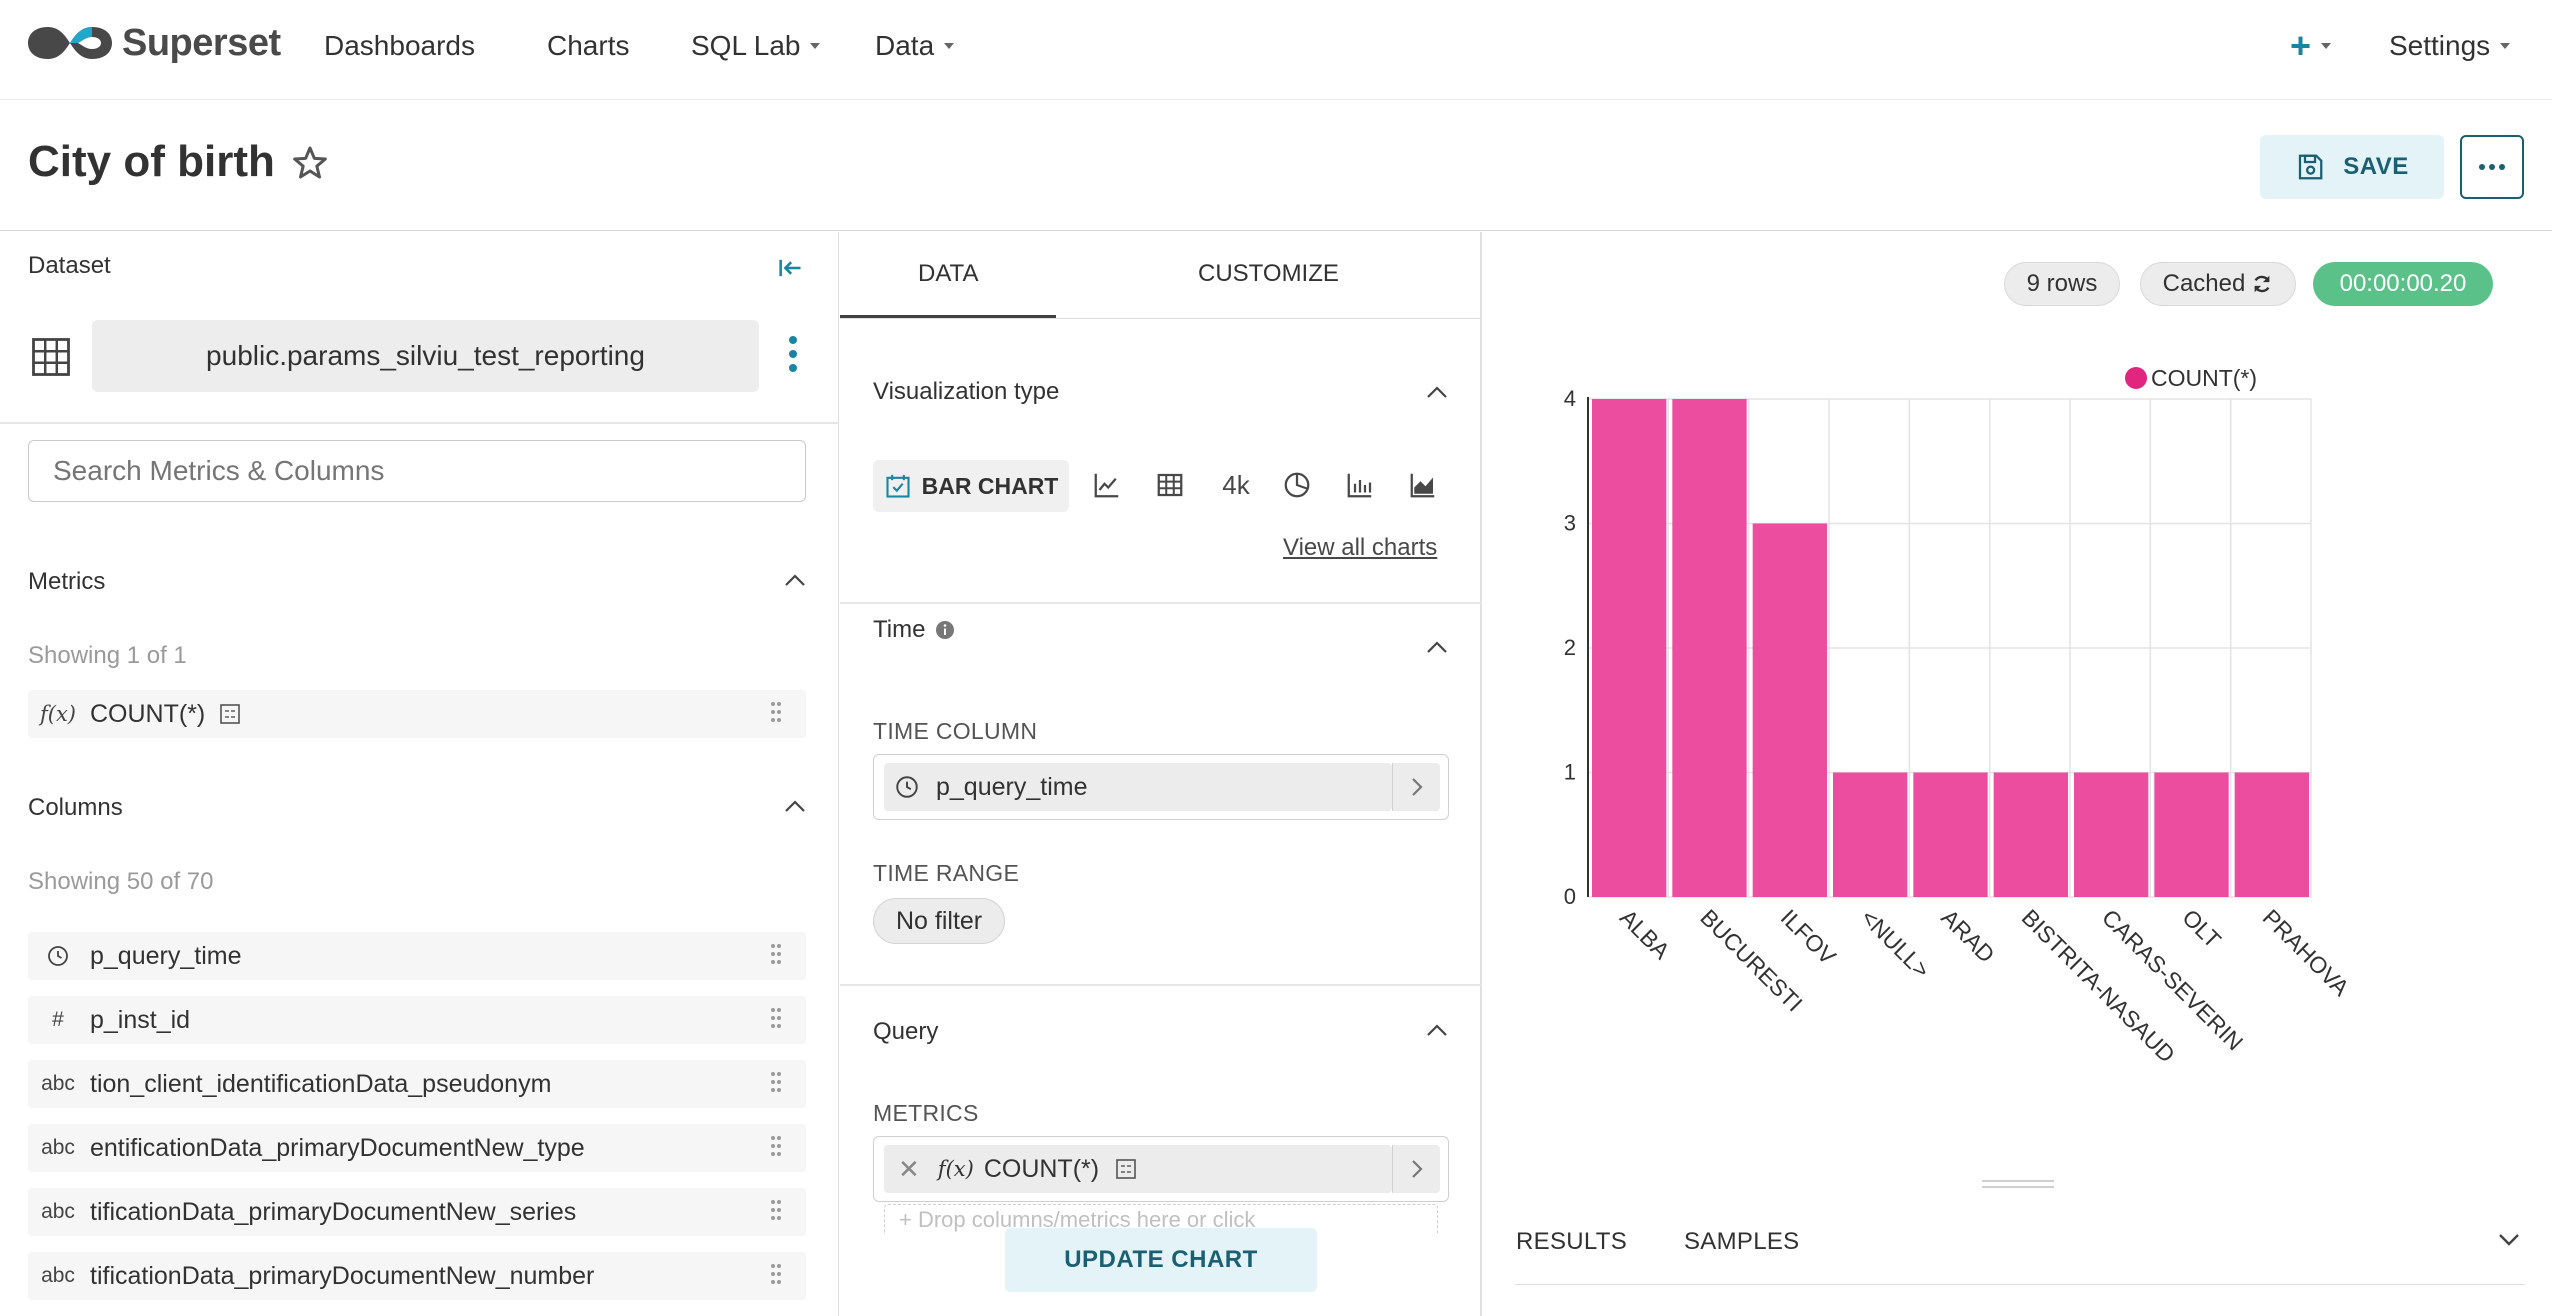  What do you see at coordinates (1570, 647) in the screenshot?
I see `y-tick-label: 2` at bounding box center [1570, 647].